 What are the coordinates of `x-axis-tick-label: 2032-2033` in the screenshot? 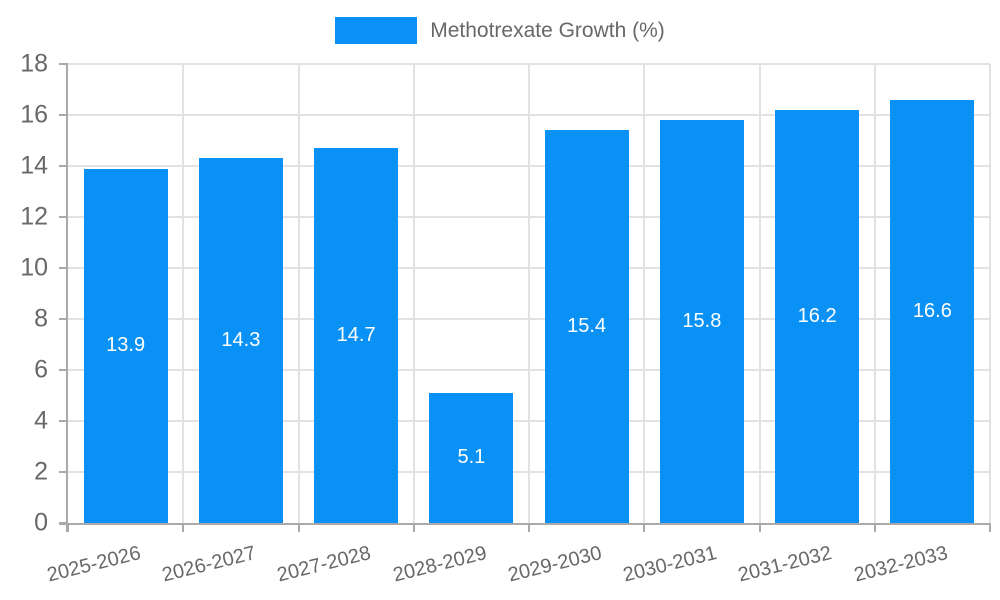 It's located at (900, 564).